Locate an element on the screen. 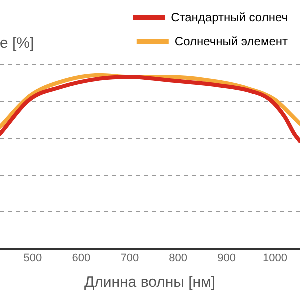 The height and width of the screenshot is (300, 300). legend-label: Стандартный солнеч is located at coordinates (229, 17).